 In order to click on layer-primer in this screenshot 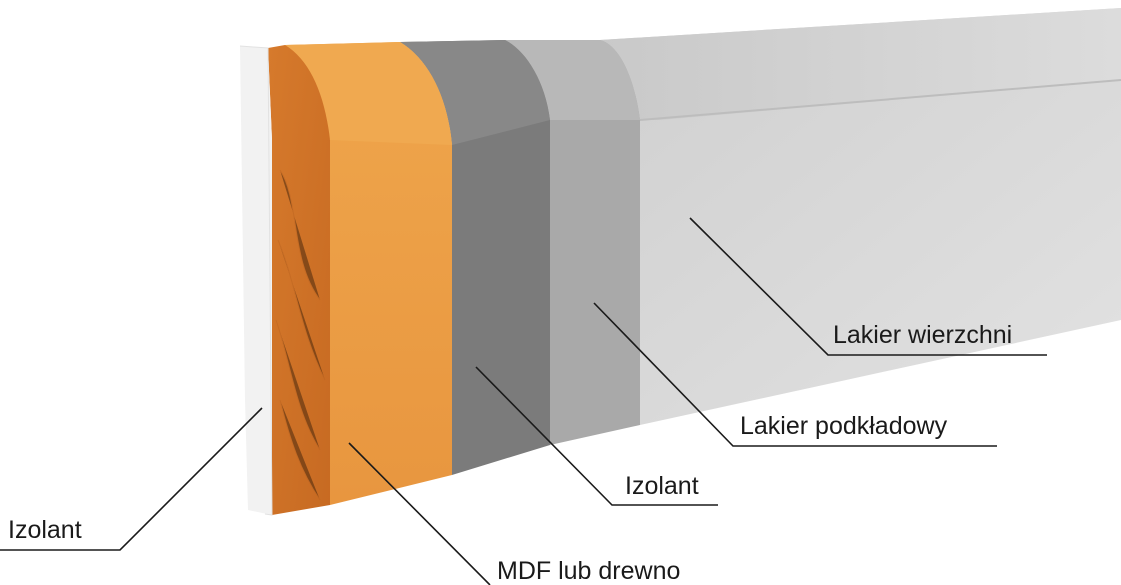, I will do `click(572, 242)`.